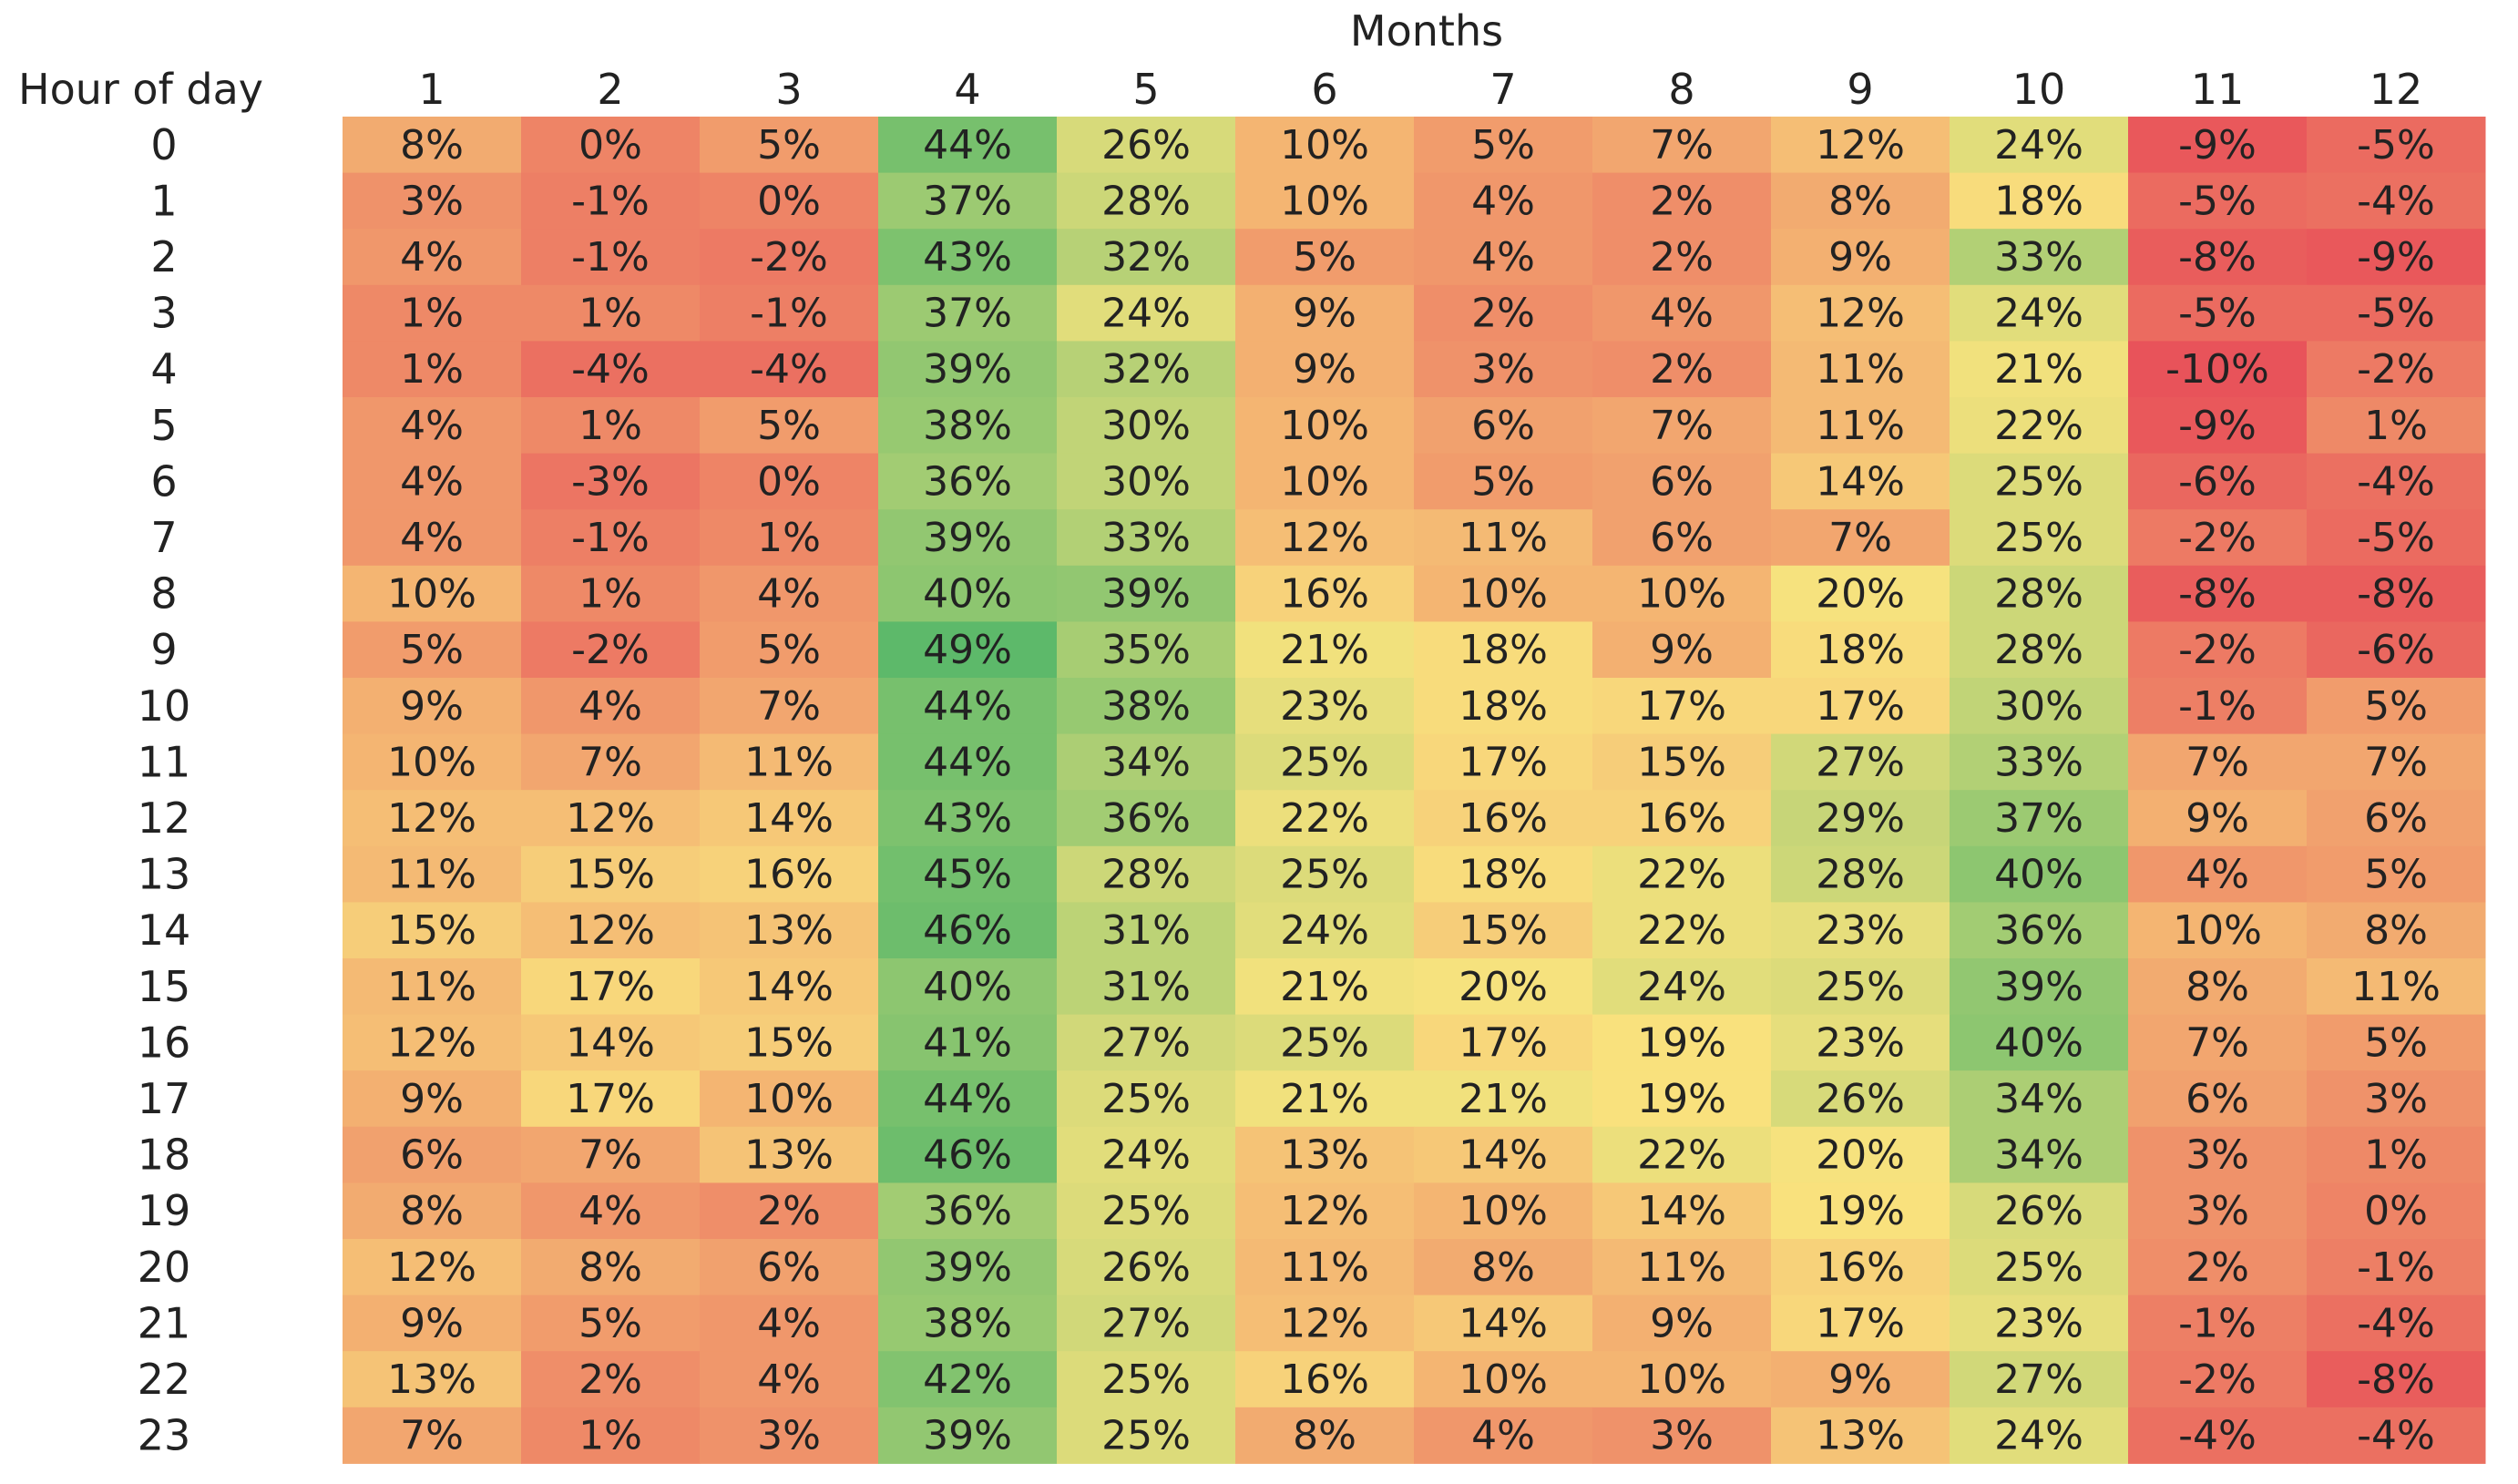 This screenshot has width=2518, height=1484. I want to click on x-tick-label: 3, so click(789, 89).